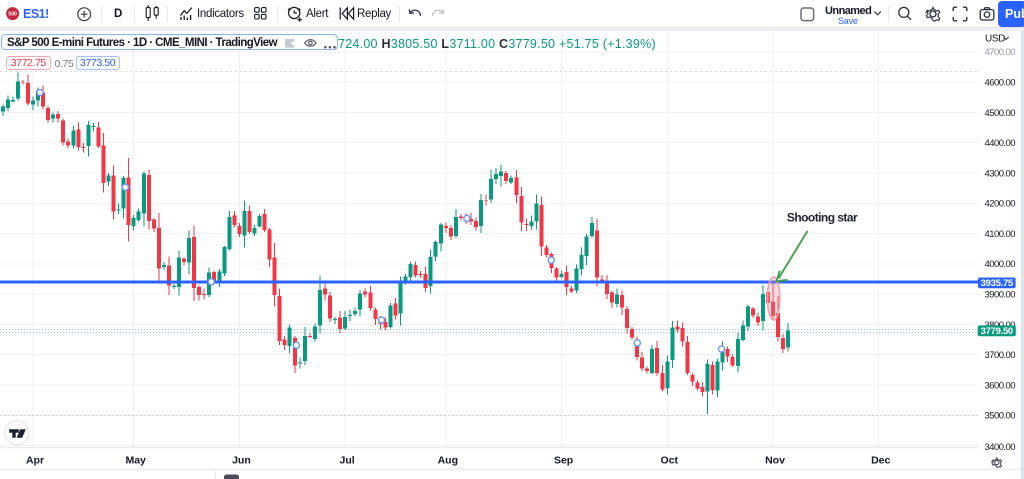  I want to click on svg-text: USD, so click(995, 39).